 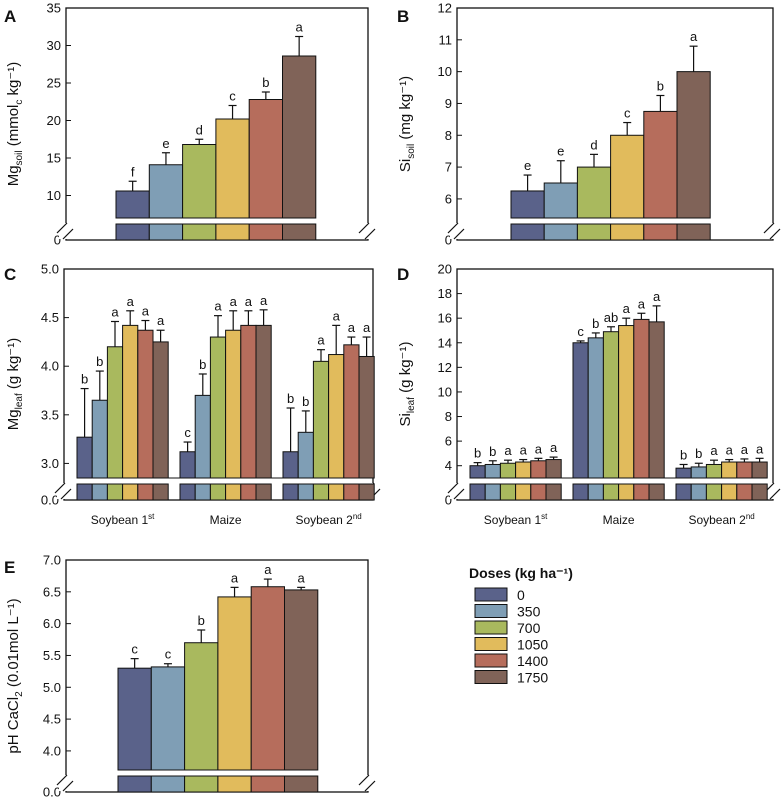 I want to click on panel-letter: D, so click(x=403, y=274).